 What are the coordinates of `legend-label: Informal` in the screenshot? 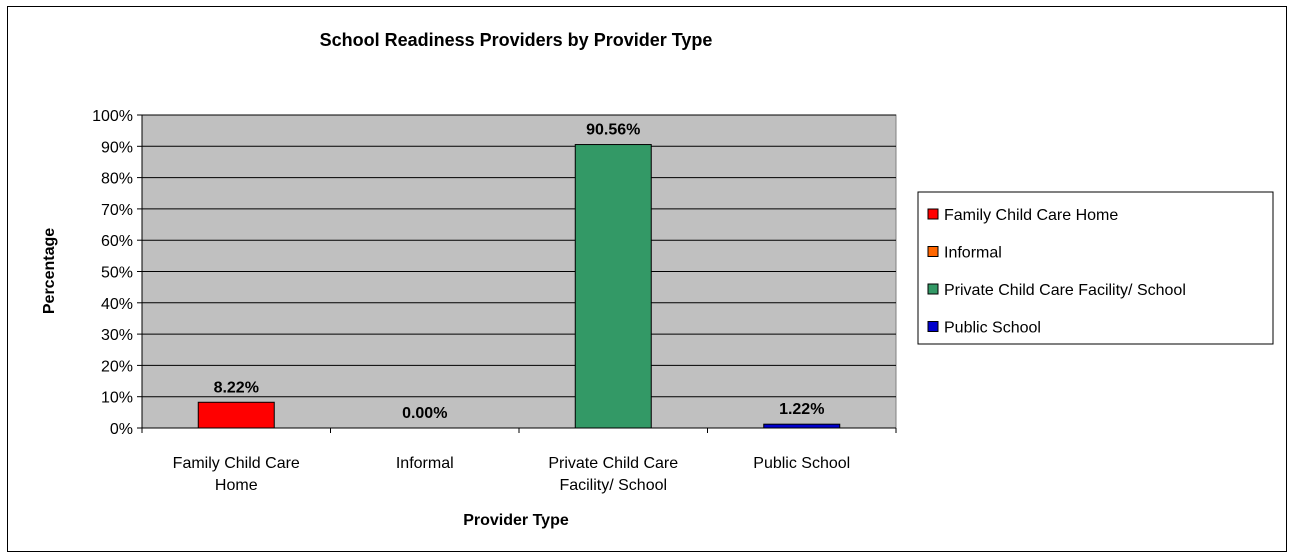 It's located at (973, 253).